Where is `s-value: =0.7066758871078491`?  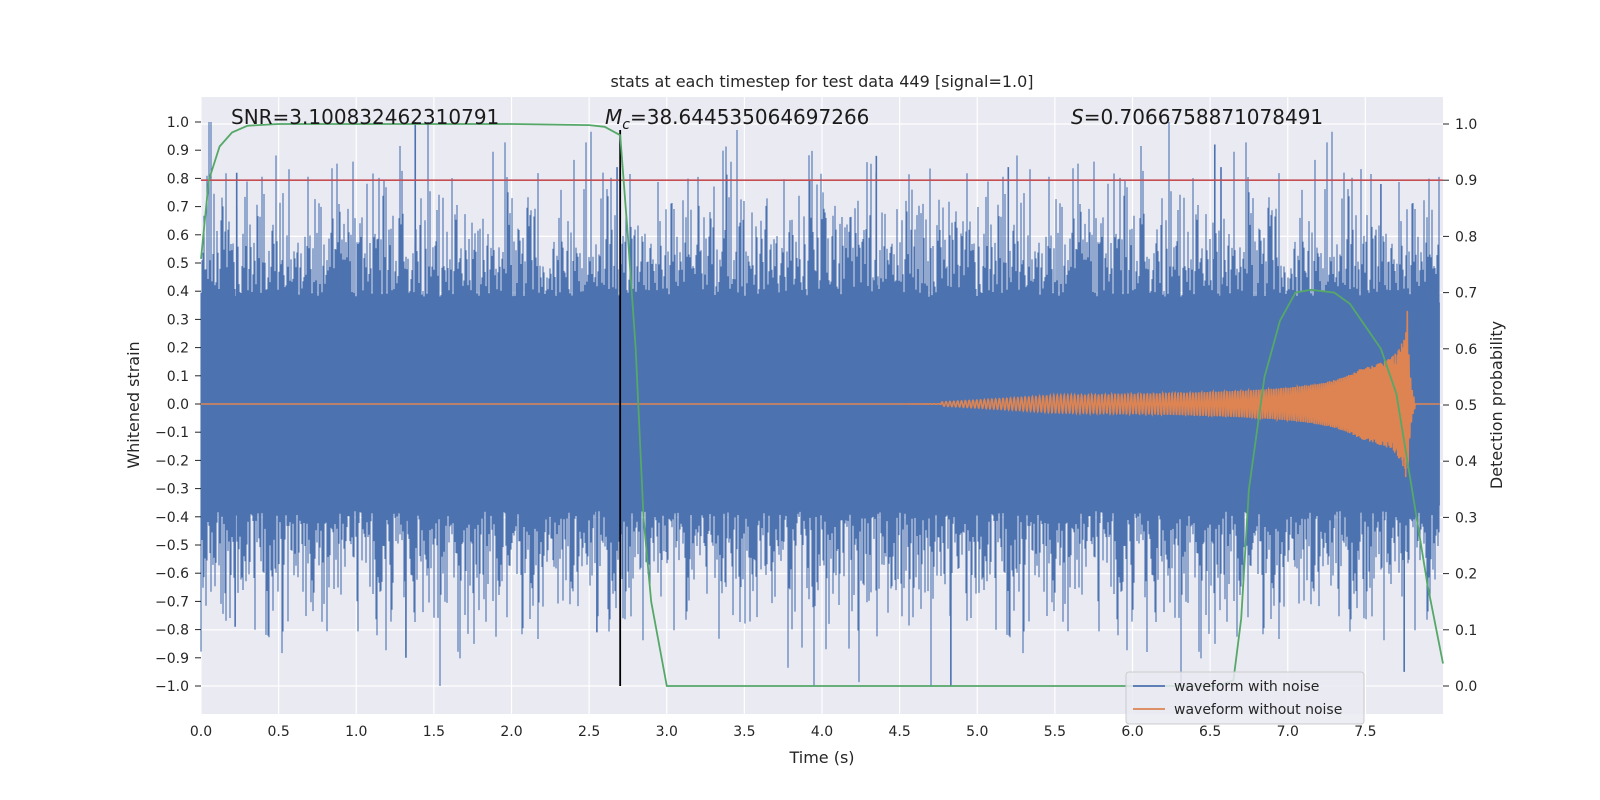
s-value: =0.7066758871078491 is located at coordinates (1203, 117).